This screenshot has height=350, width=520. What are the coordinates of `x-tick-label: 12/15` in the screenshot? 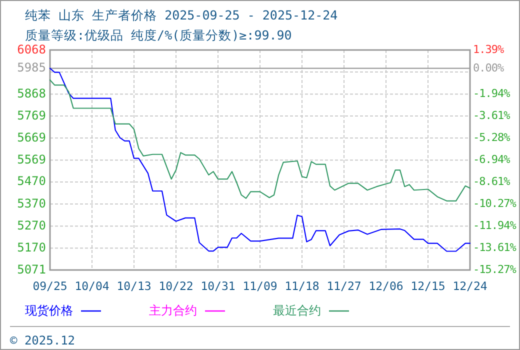 It's located at (428, 286).